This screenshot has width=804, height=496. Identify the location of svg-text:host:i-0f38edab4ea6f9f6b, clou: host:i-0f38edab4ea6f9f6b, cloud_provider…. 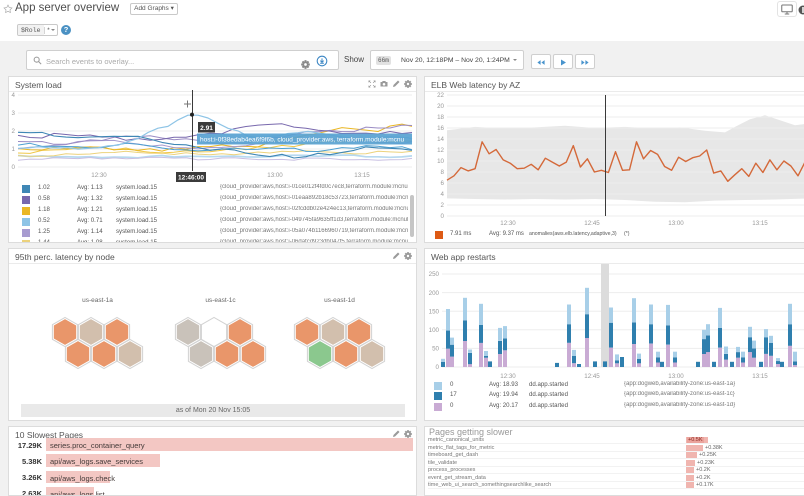
(302, 140).